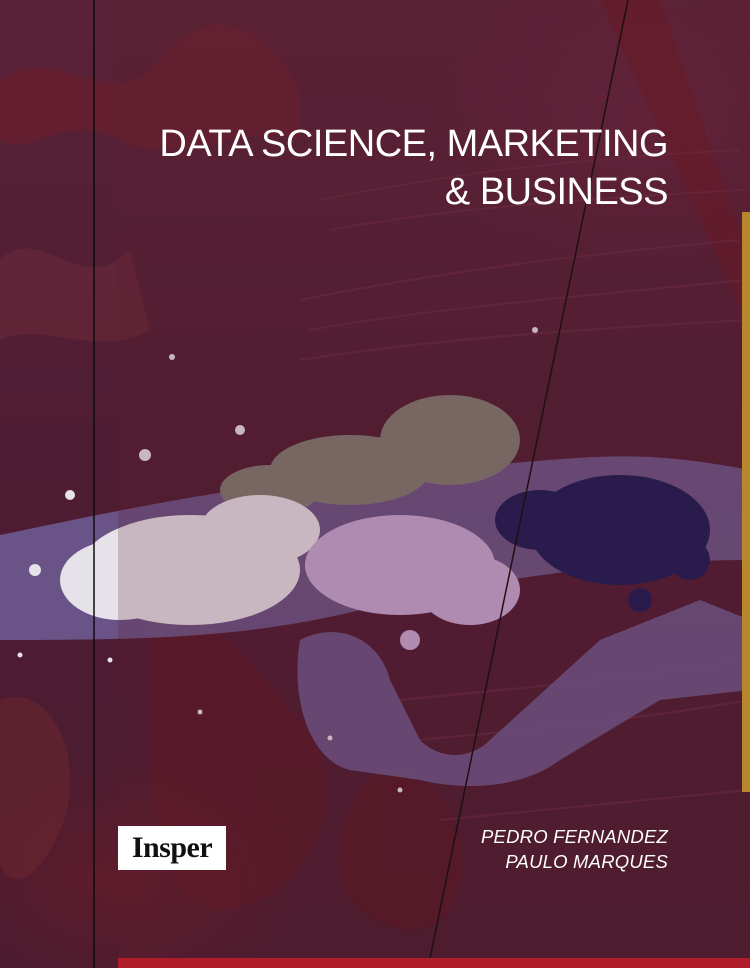  What do you see at coordinates (746, 502) in the screenshot?
I see `gold-accent-bar` at bounding box center [746, 502].